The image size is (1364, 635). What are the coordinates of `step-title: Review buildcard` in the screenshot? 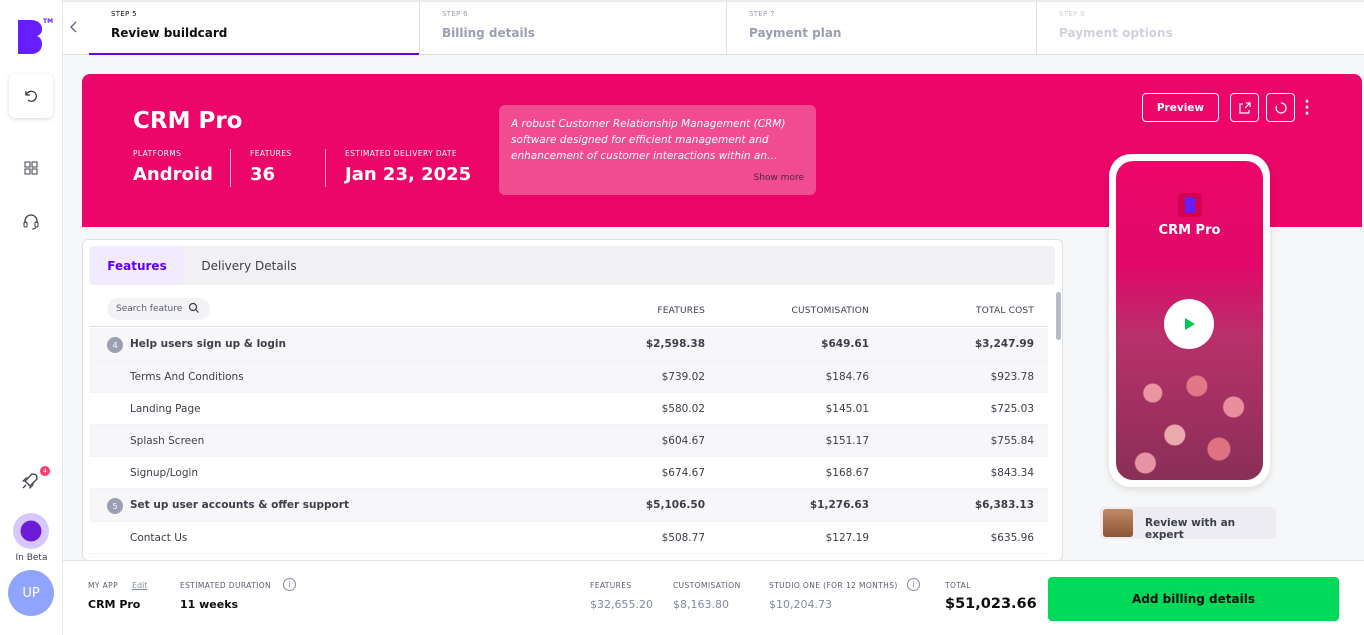 It's located at (169, 33).